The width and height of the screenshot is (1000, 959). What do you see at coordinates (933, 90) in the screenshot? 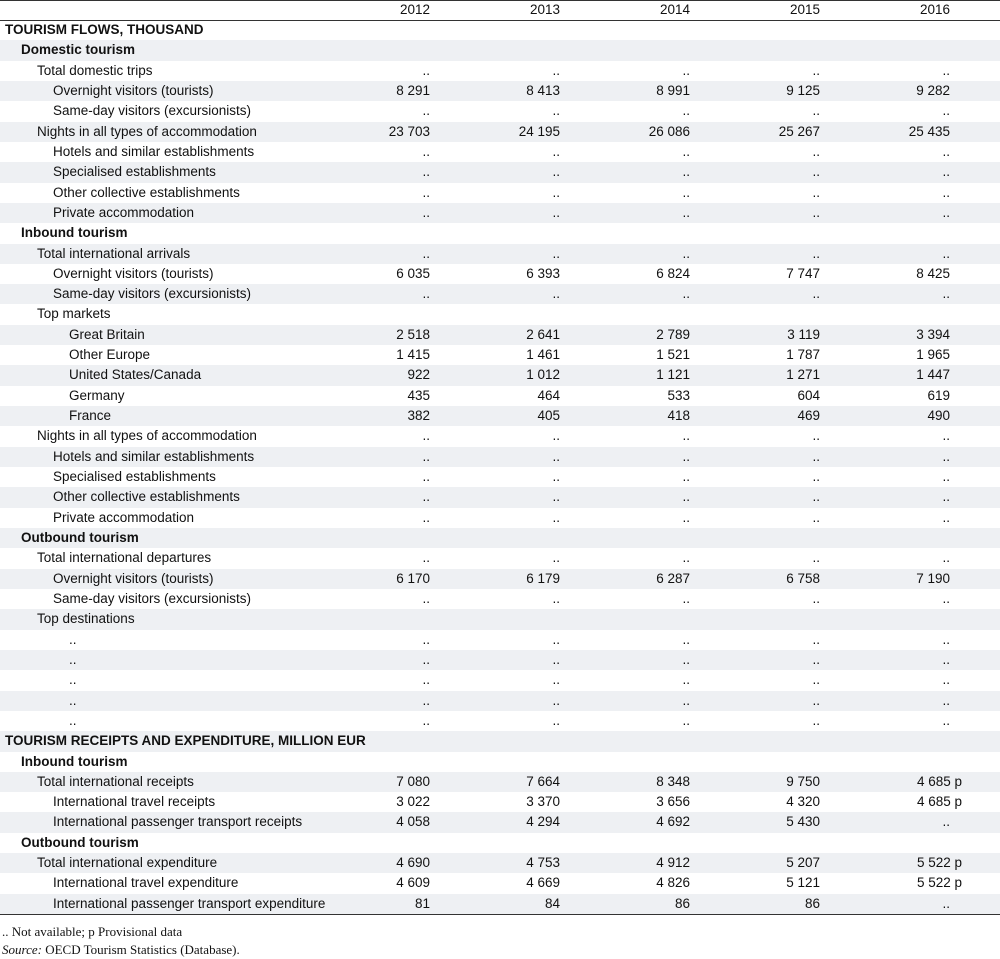
I see `value-cell: 9 282` at bounding box center [933, 90].